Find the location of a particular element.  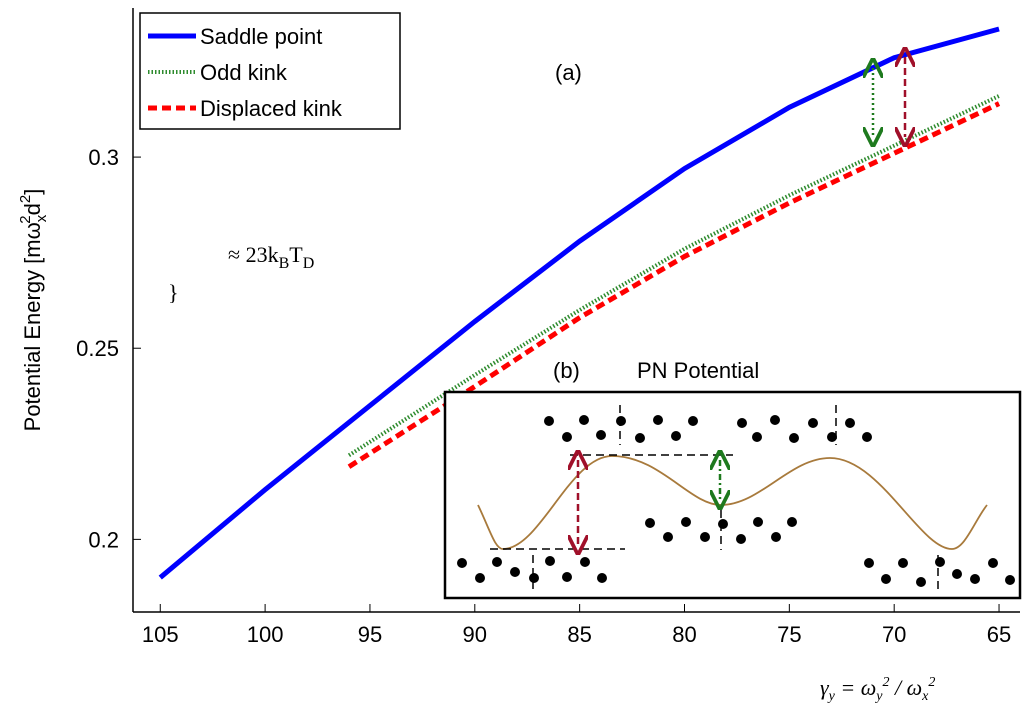

x-tick-label: 100 is located at coordinates (265, 634).